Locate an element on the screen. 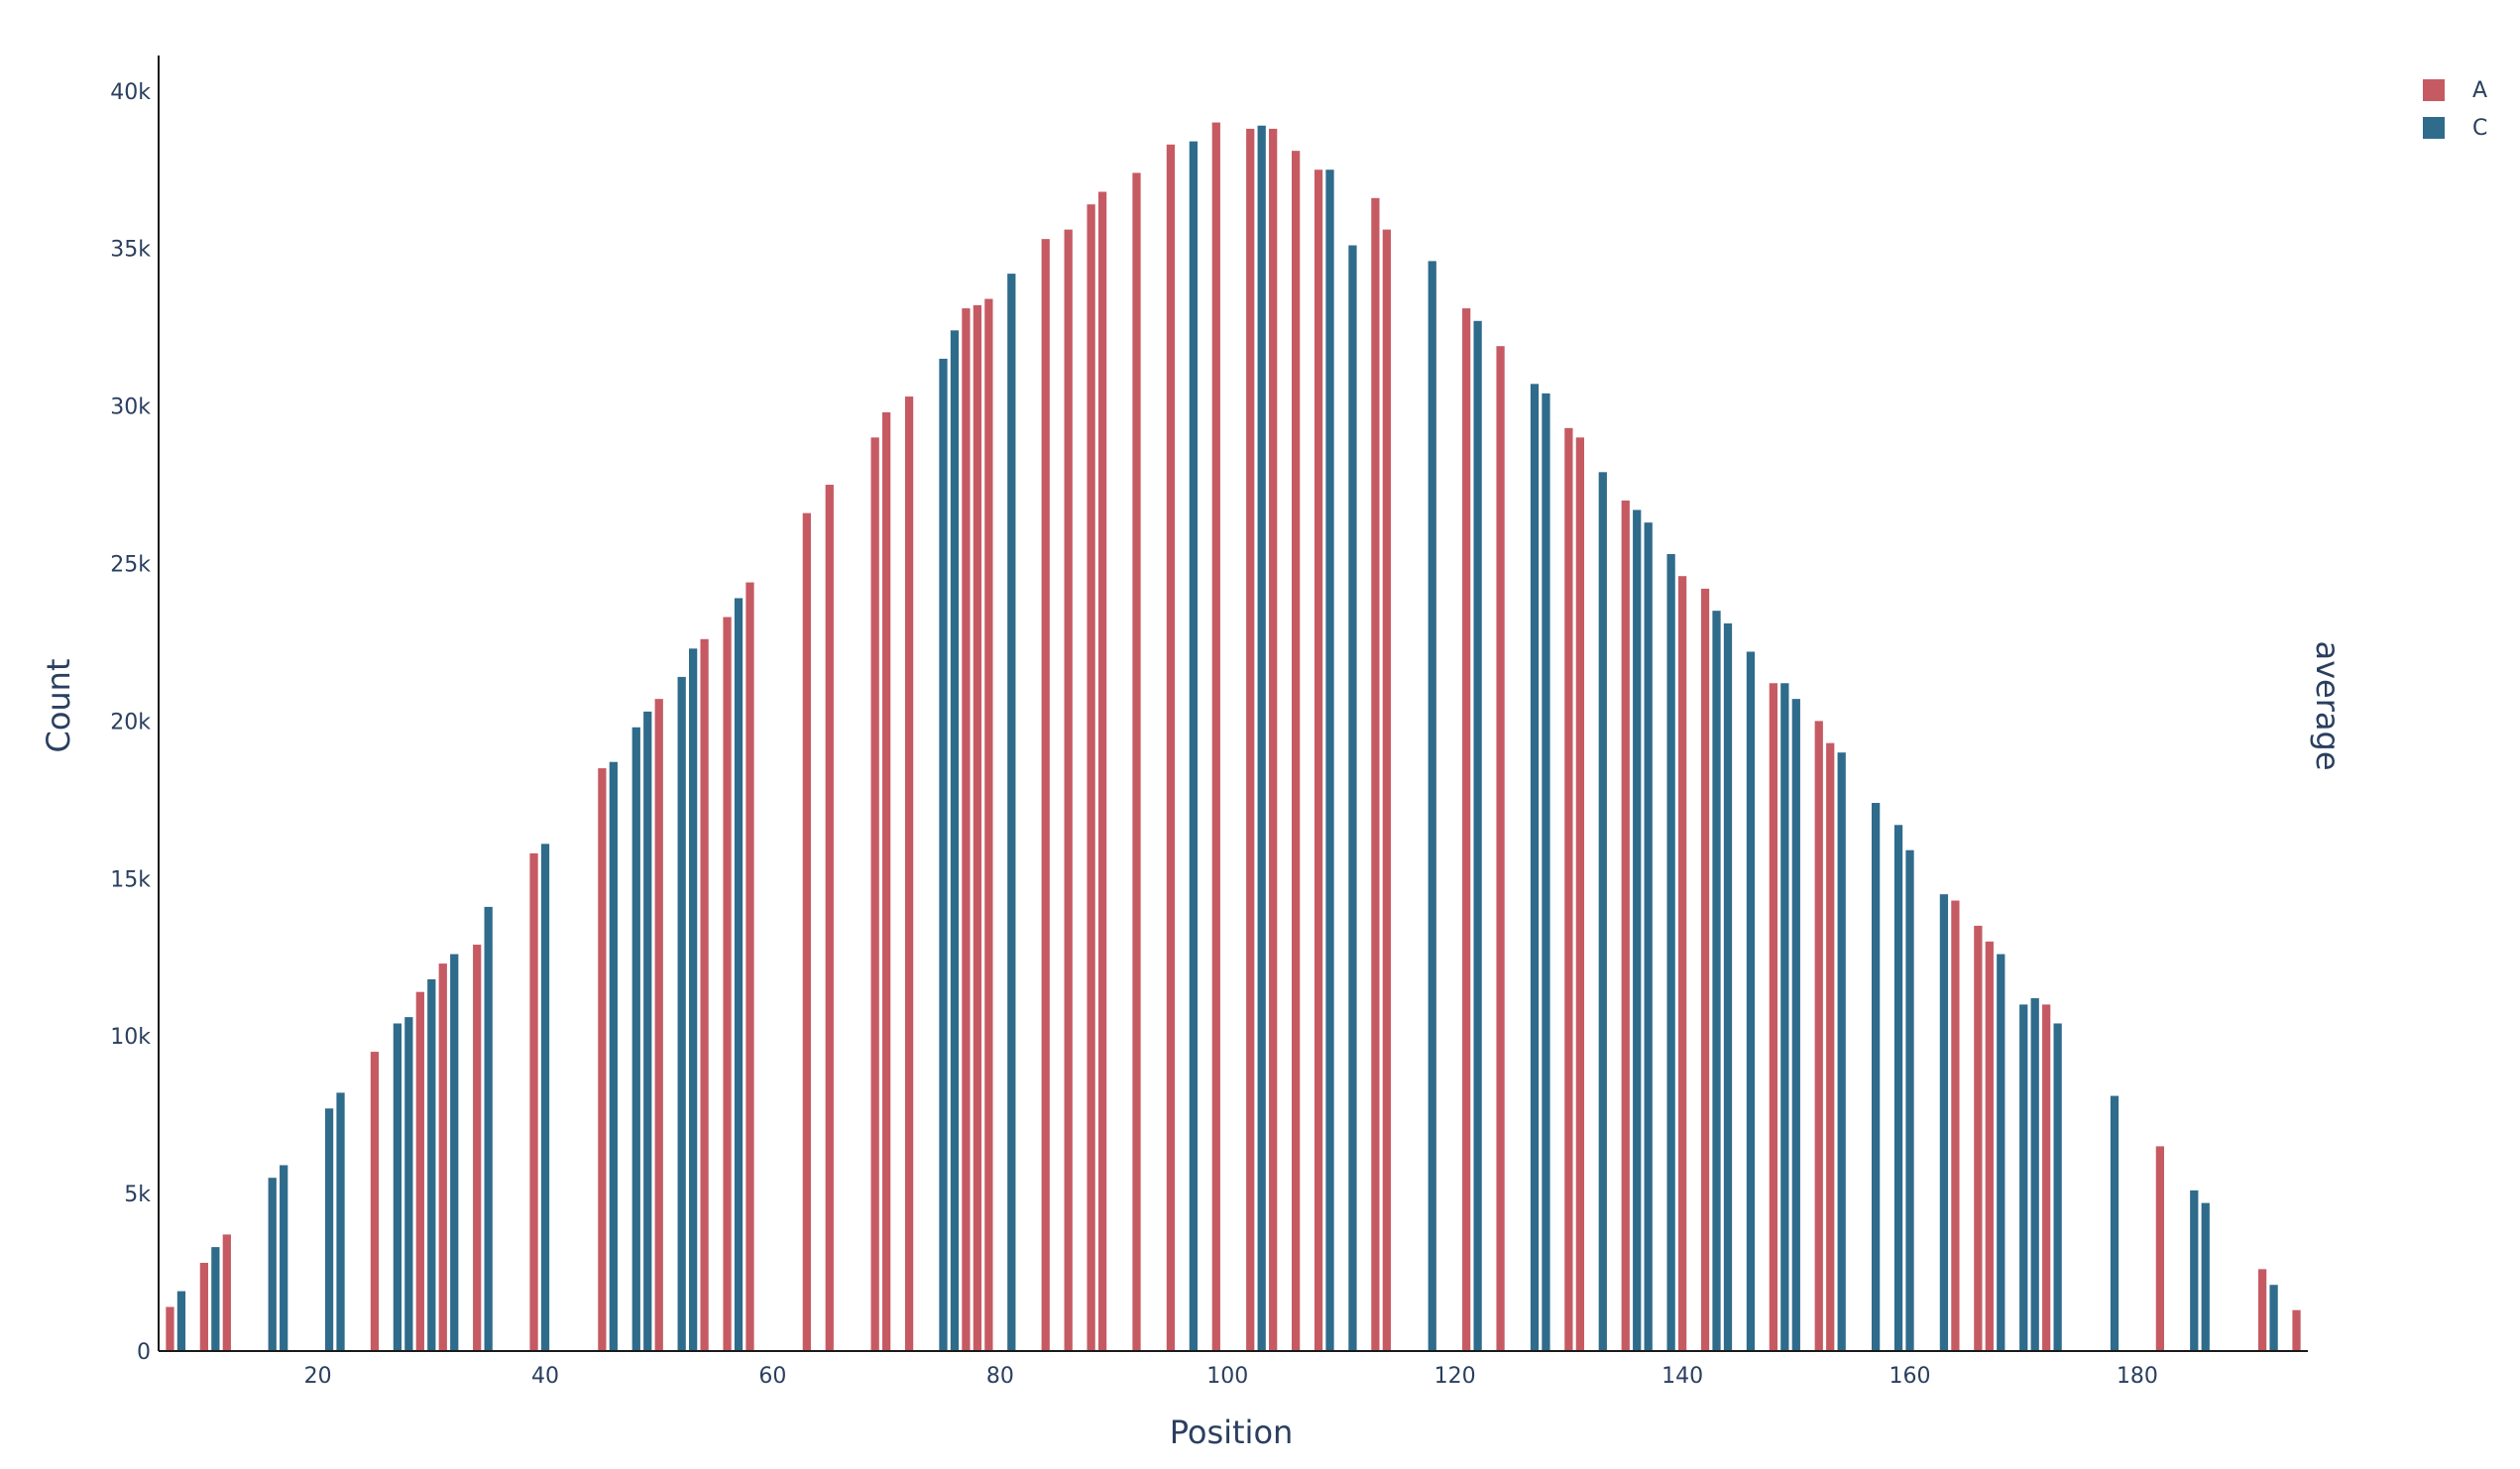 The width and height of the screenshot is (2520, 1469). x-tick-label: 100 is located at coordinates (1227, 1376).